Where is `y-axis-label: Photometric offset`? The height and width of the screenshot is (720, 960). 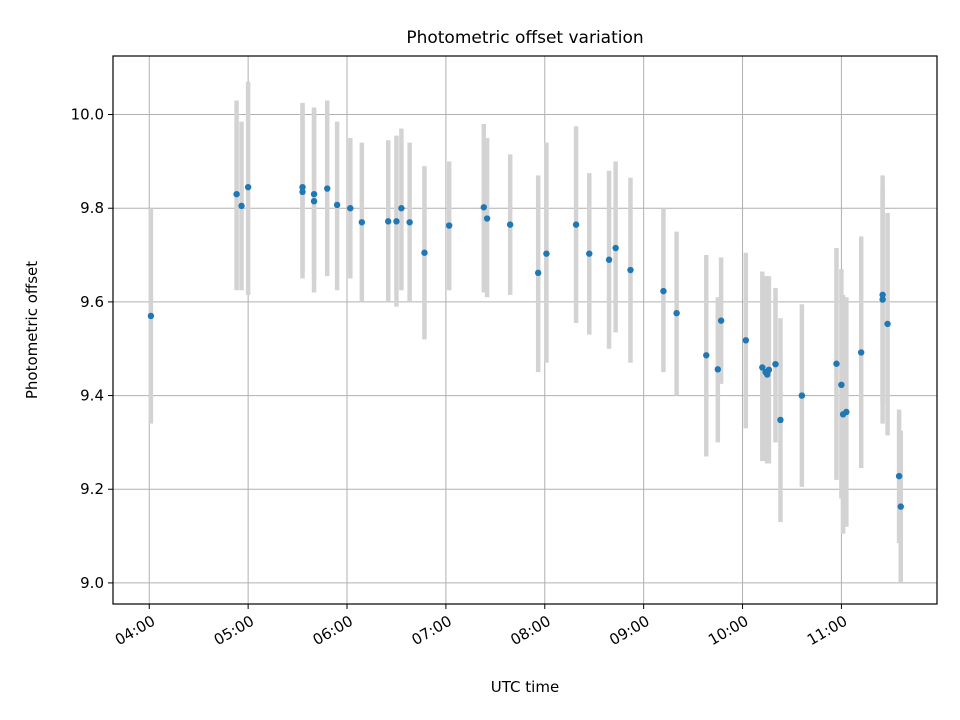
y-axis-label: Photometric offset is located at coordinates (32, 330).